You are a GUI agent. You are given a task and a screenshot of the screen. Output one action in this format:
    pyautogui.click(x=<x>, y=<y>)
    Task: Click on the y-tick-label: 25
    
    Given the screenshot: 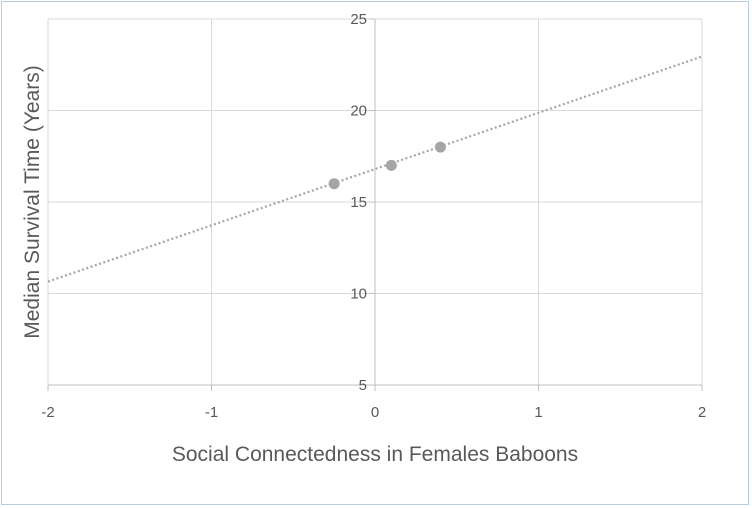 What is the action you would take?
    pyautogui.click(x=358, y=19)
    